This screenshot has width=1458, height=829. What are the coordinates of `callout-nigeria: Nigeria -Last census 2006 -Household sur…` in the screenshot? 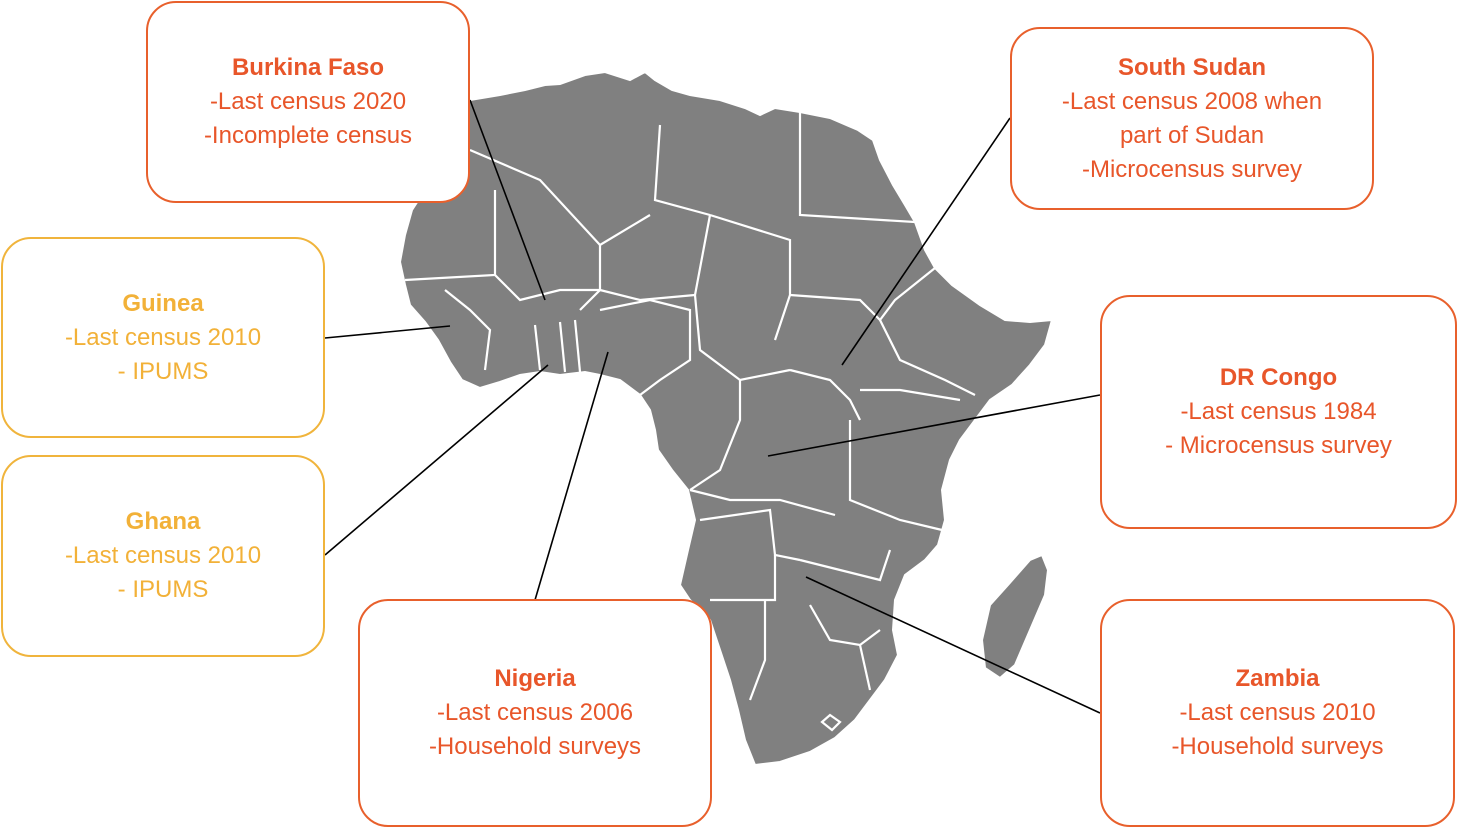 It's located at (535, 713).